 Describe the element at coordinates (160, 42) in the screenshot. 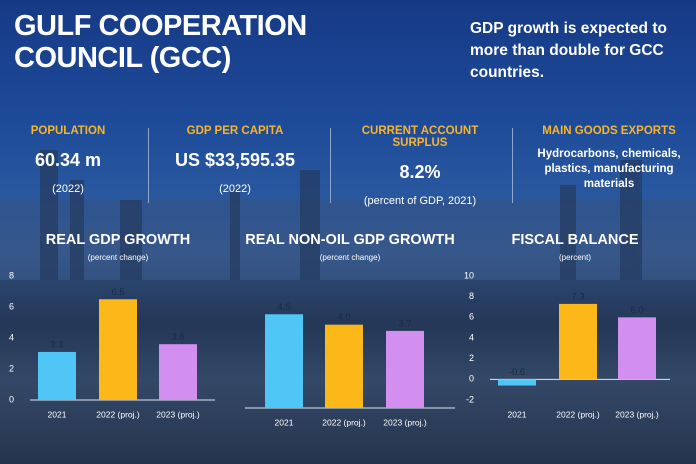

I see `title: GULF COOPERATION COUNCIL (GCC)` at that location.